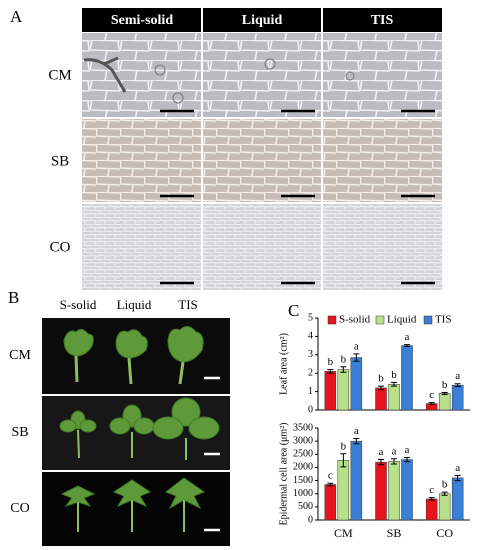 The height and width of the screenshot is (550, 479). Describe the element at coordinates (305, 506) in the screenshot. I see `y-tick-label: 500` at that location.